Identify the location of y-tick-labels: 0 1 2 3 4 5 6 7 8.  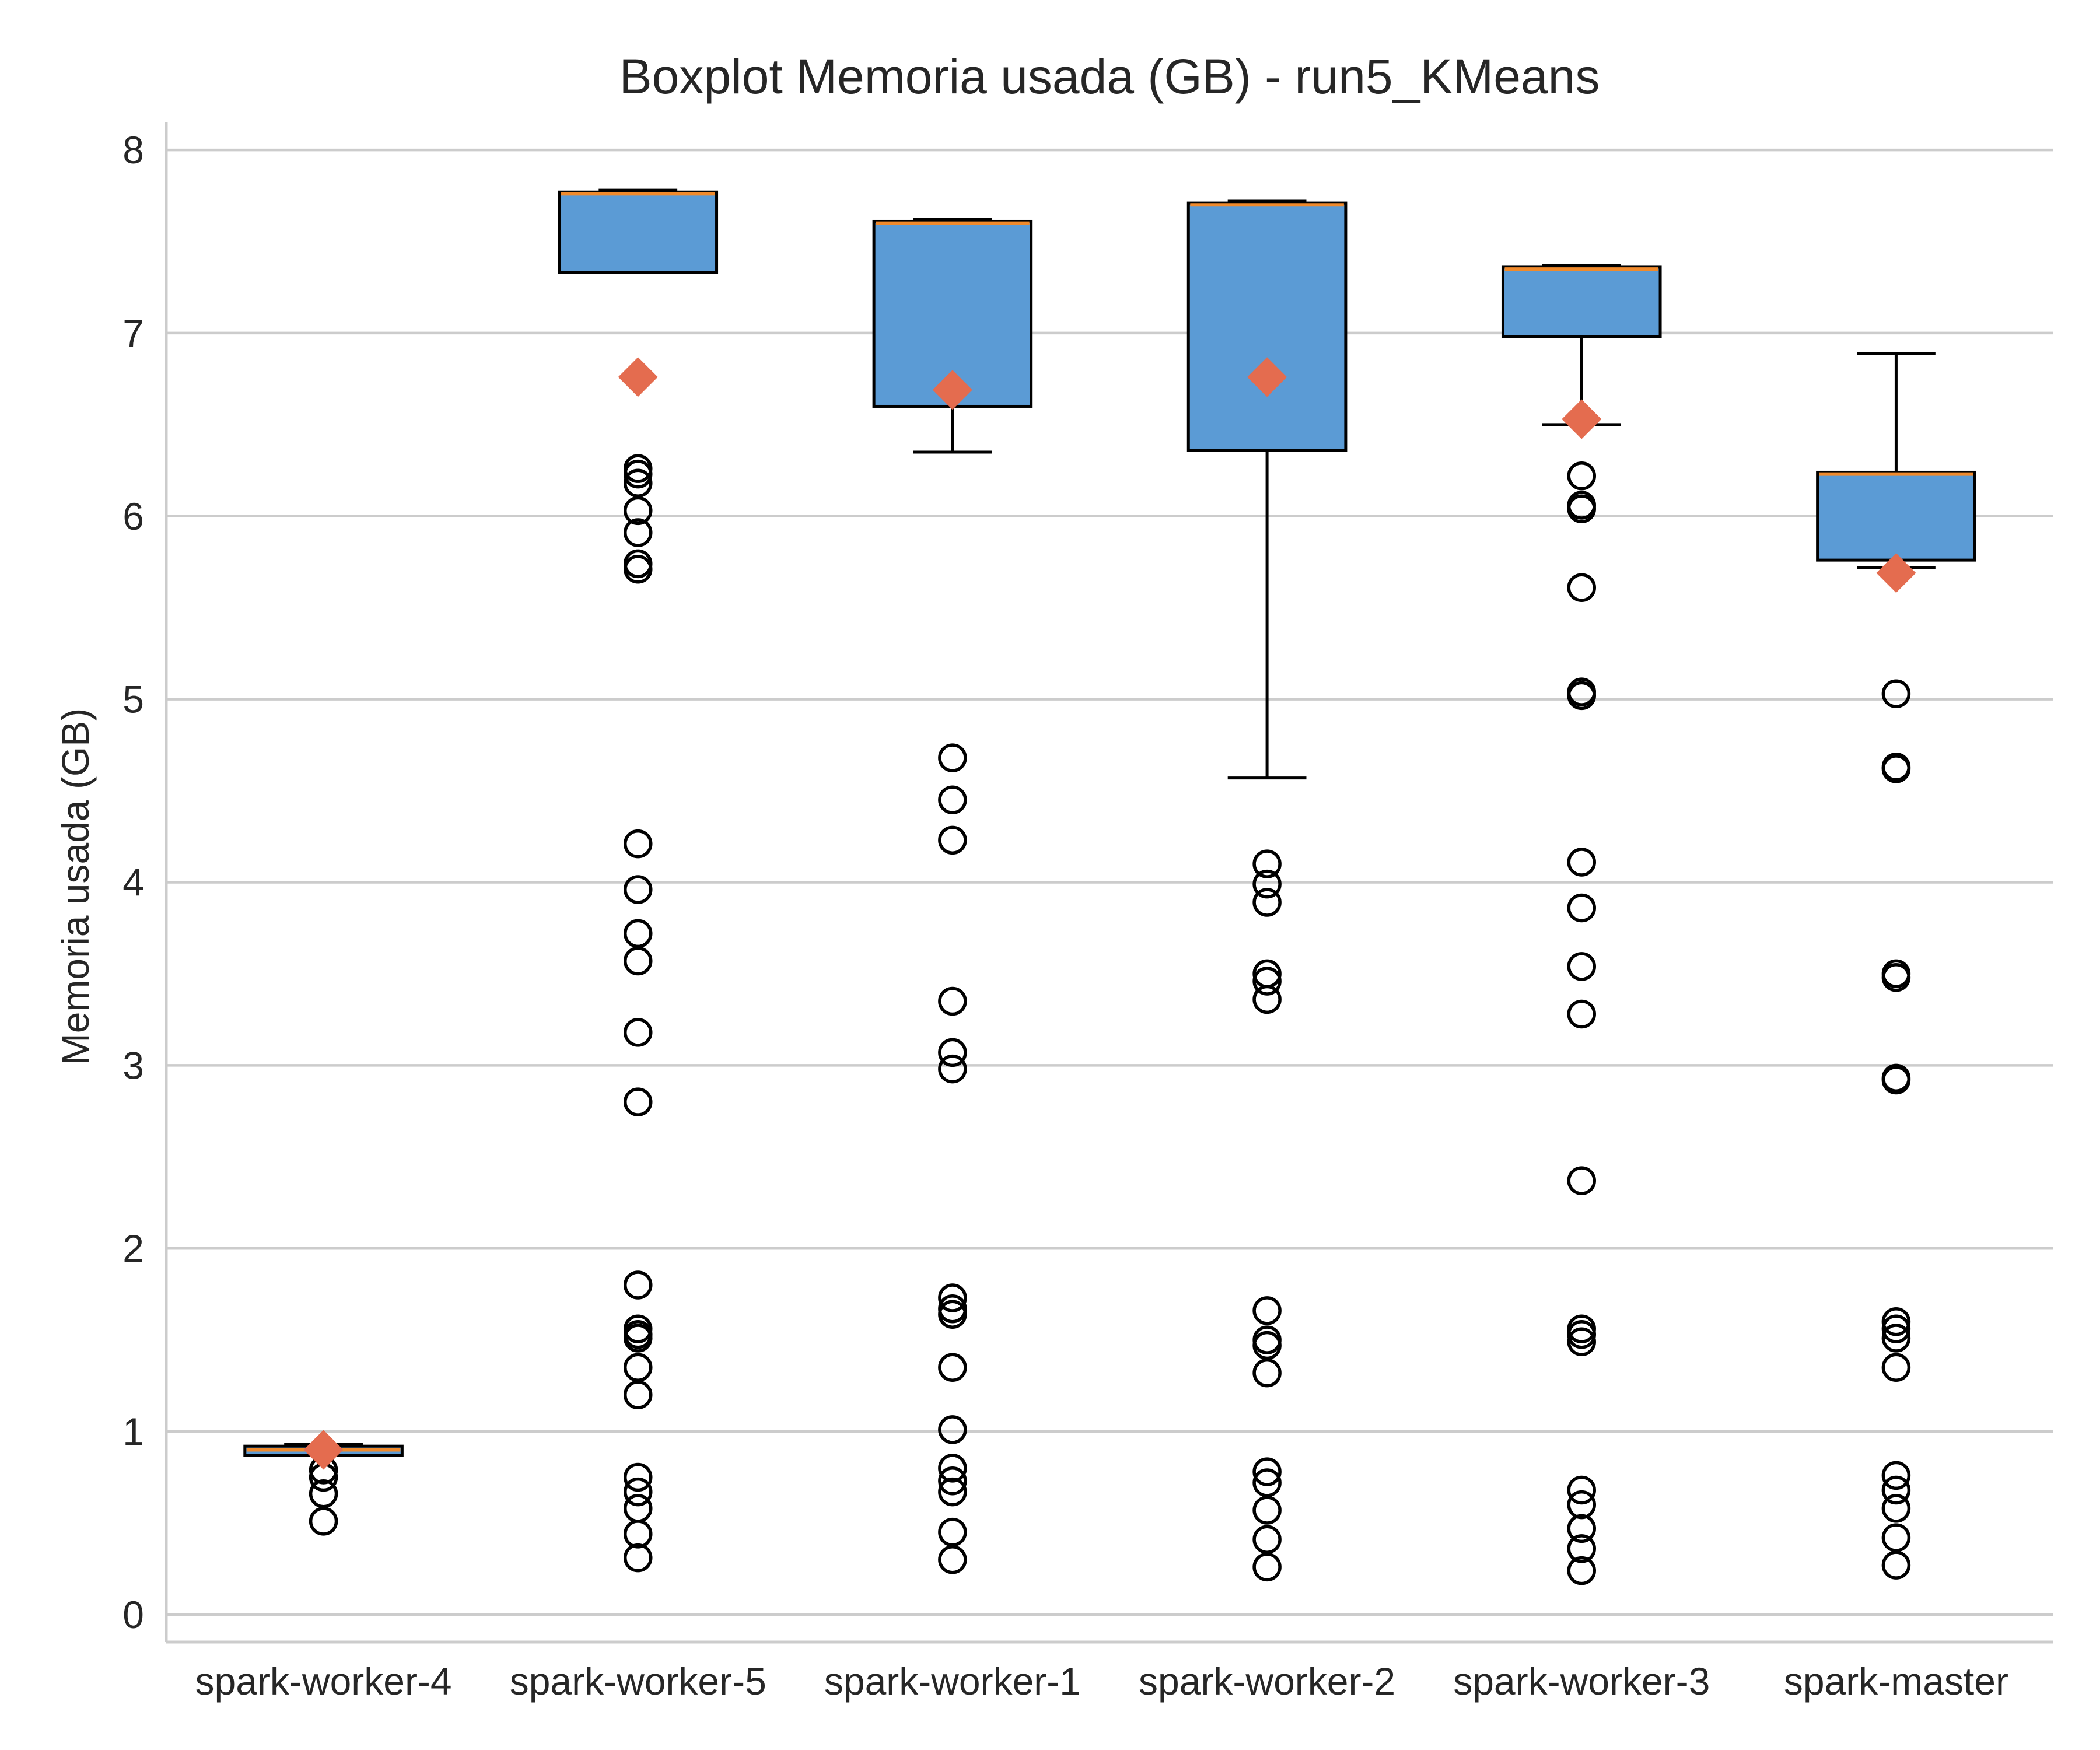
(133, 882).